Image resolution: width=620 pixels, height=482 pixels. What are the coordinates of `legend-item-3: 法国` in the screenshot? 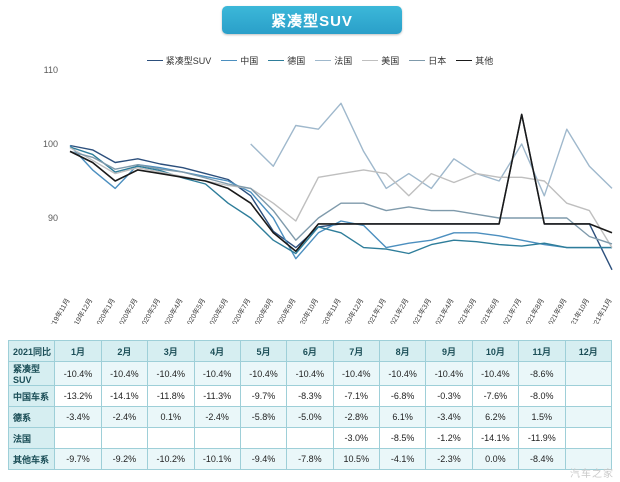 It's located at (333, 60).